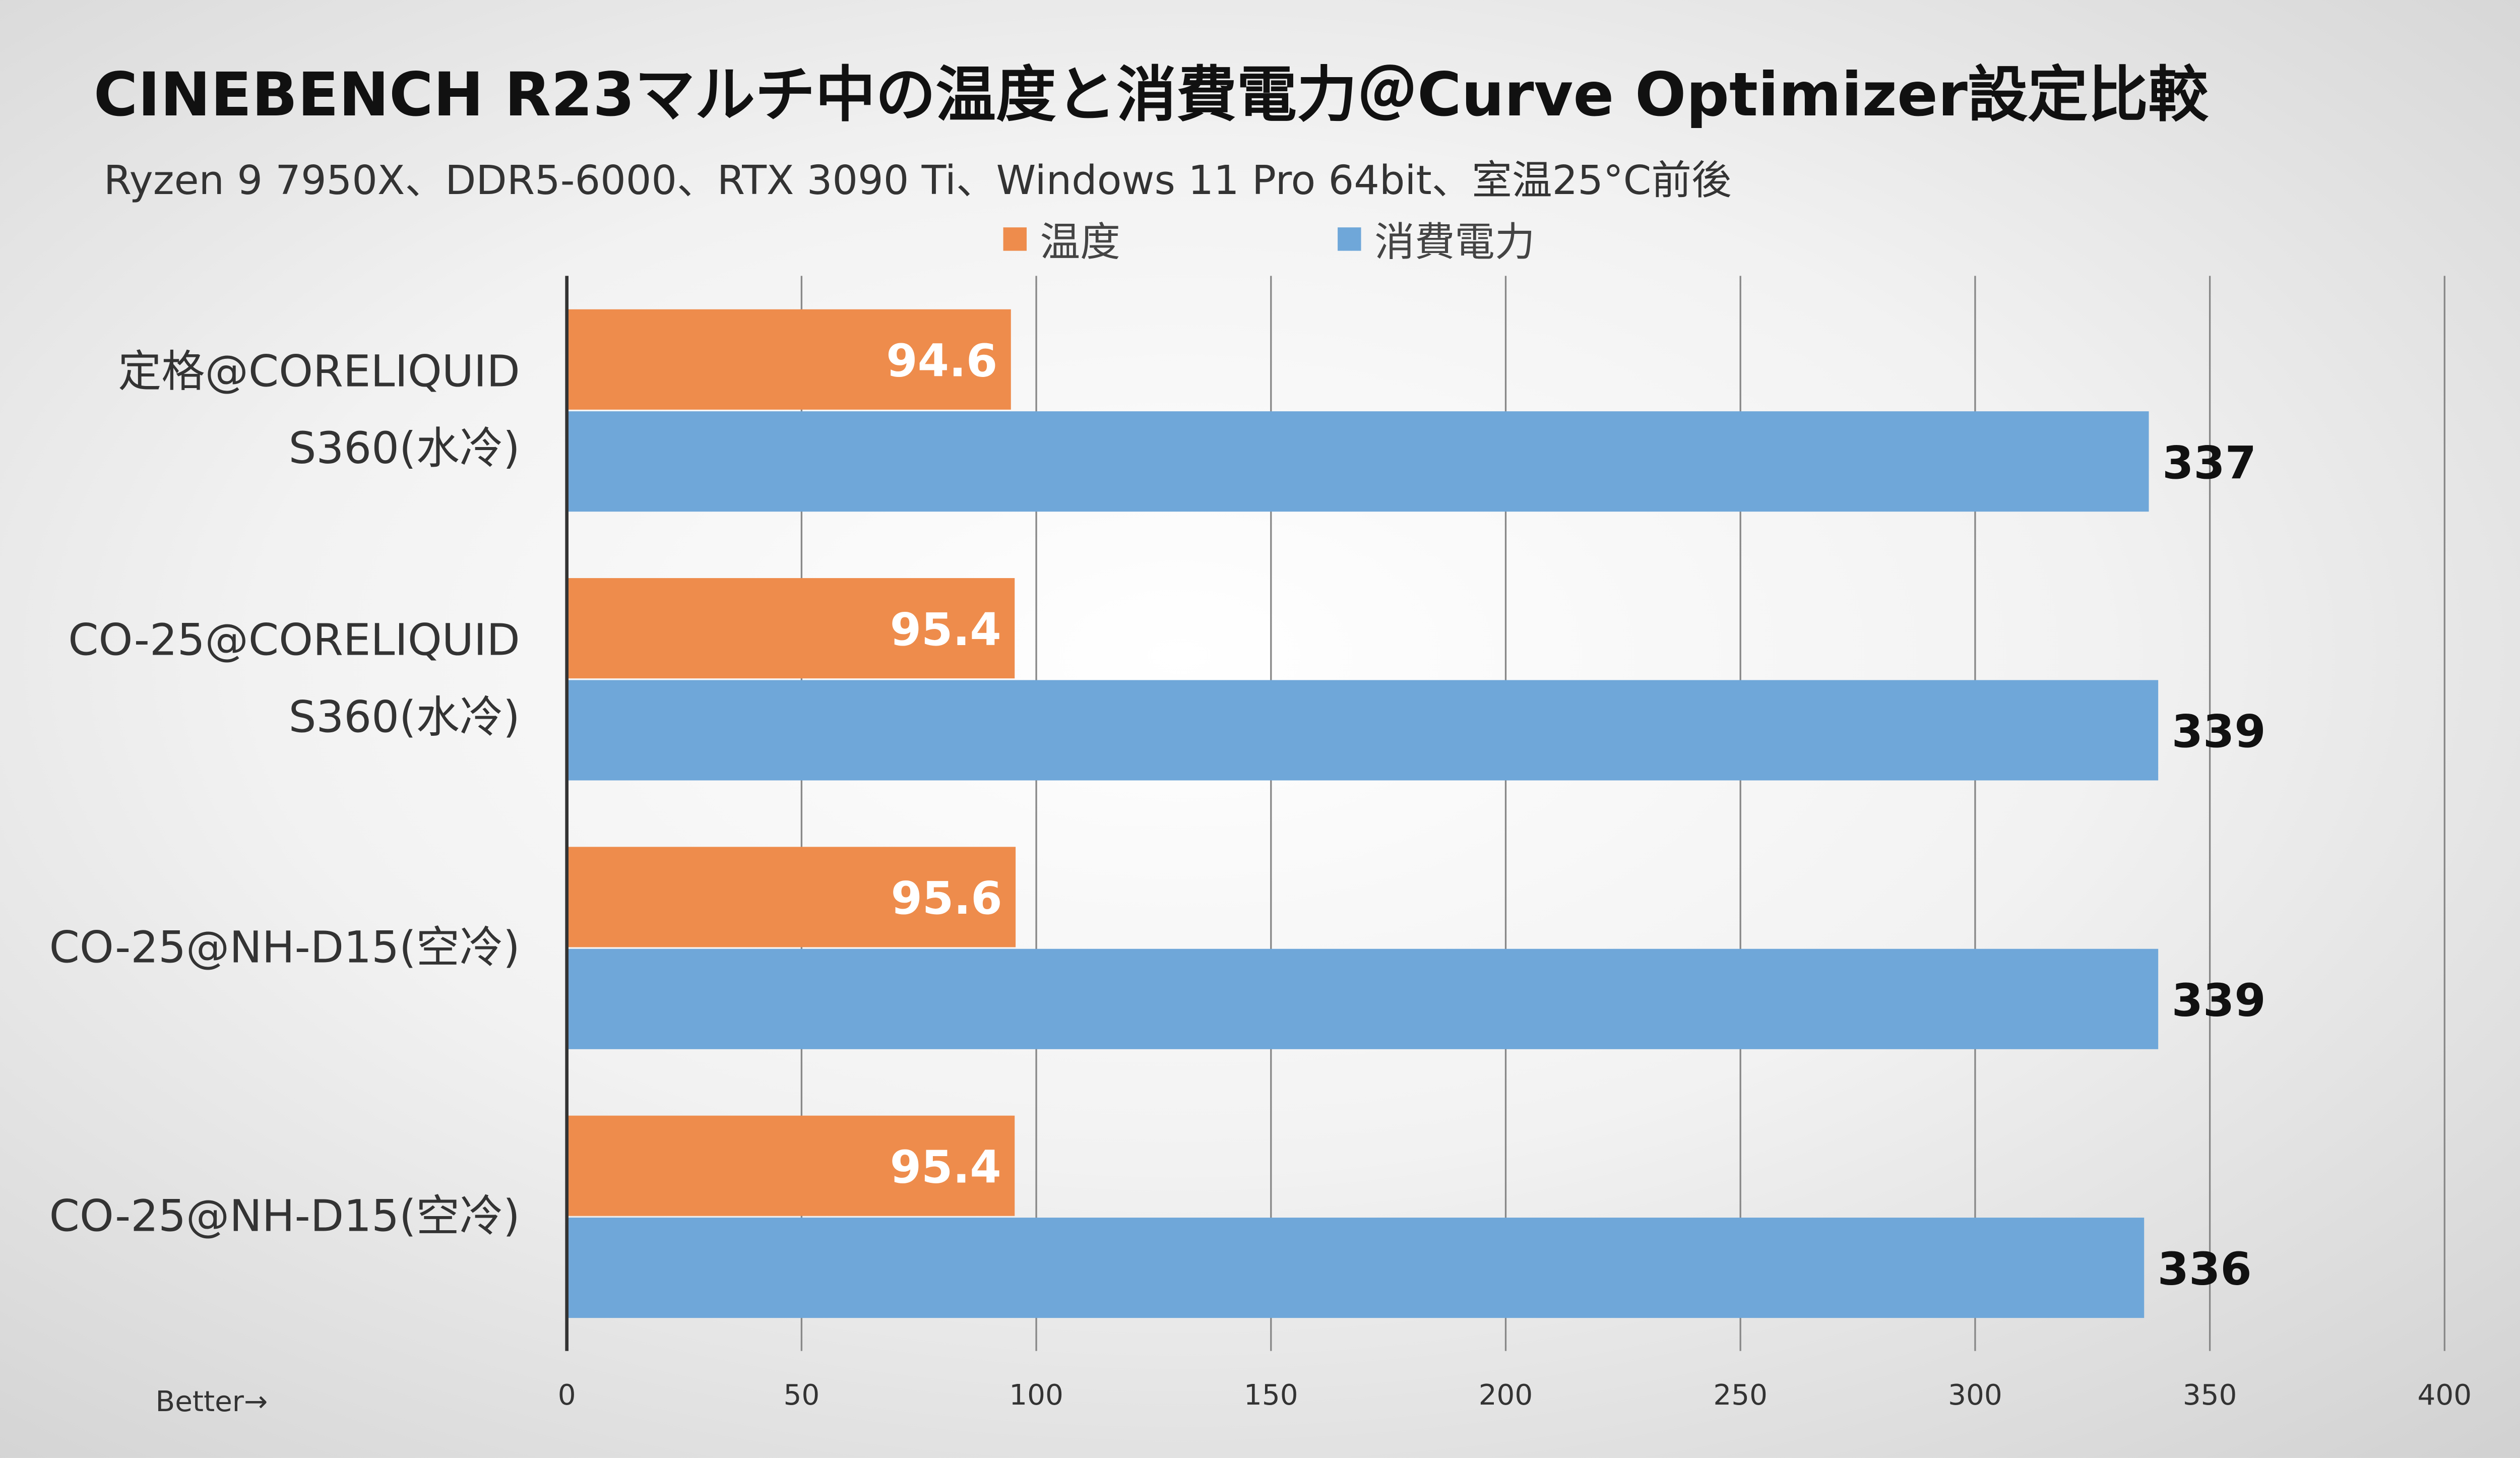 The width and height of the screenshot is (2520, 1458). What do you see at coordinates (2209, 463) in the screenshot?
I see `data-label-power: 337` at bounding box center [2209, 463].